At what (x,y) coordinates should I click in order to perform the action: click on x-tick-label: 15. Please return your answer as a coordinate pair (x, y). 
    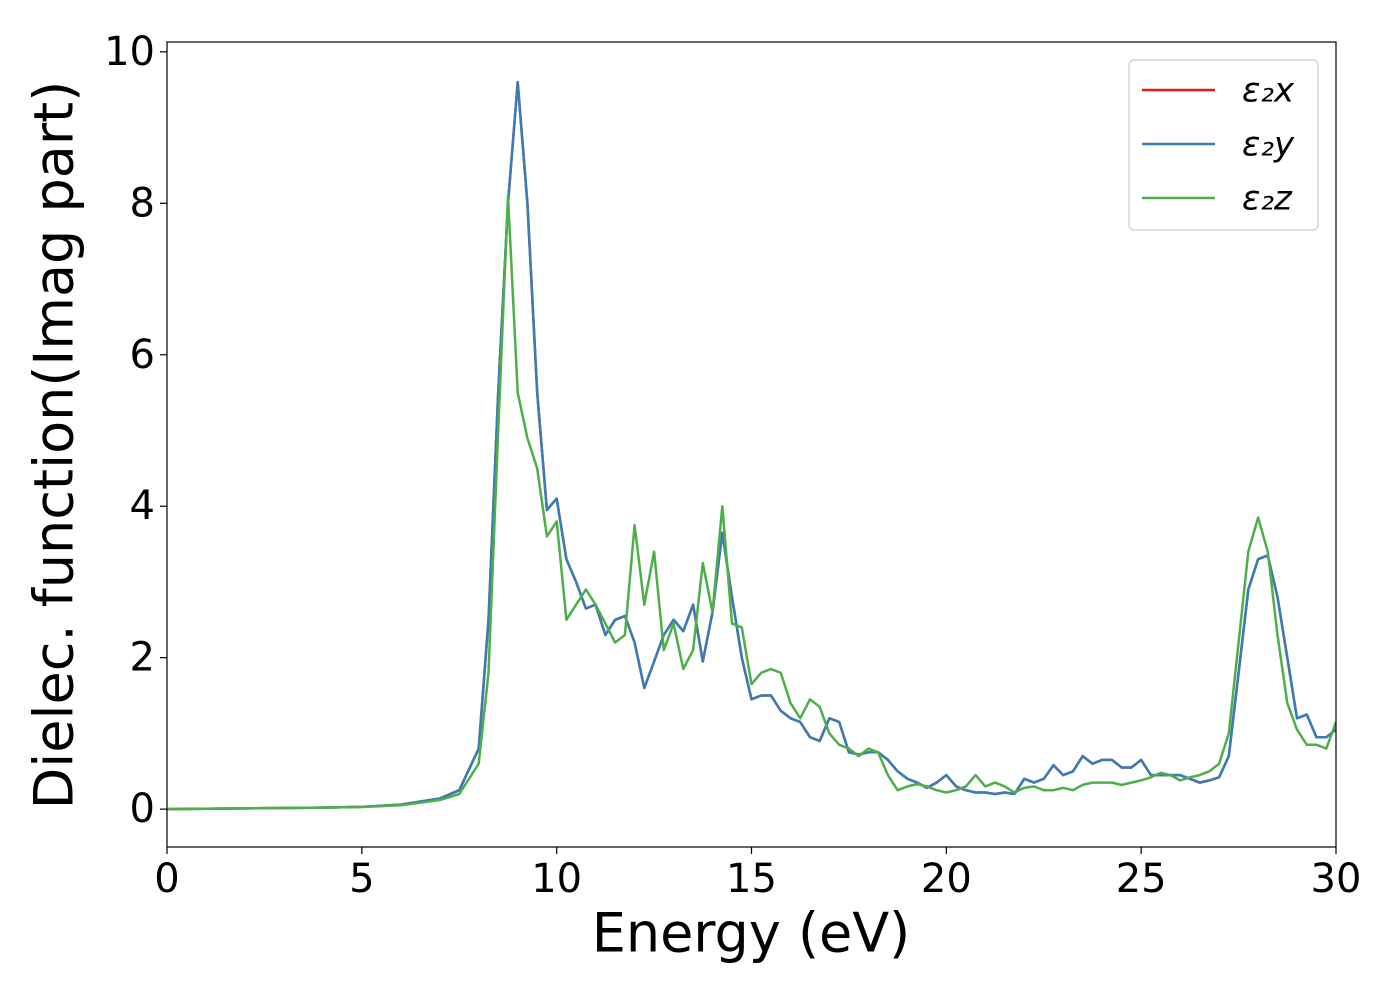
    Looking at the image, I should click on (751, 879).